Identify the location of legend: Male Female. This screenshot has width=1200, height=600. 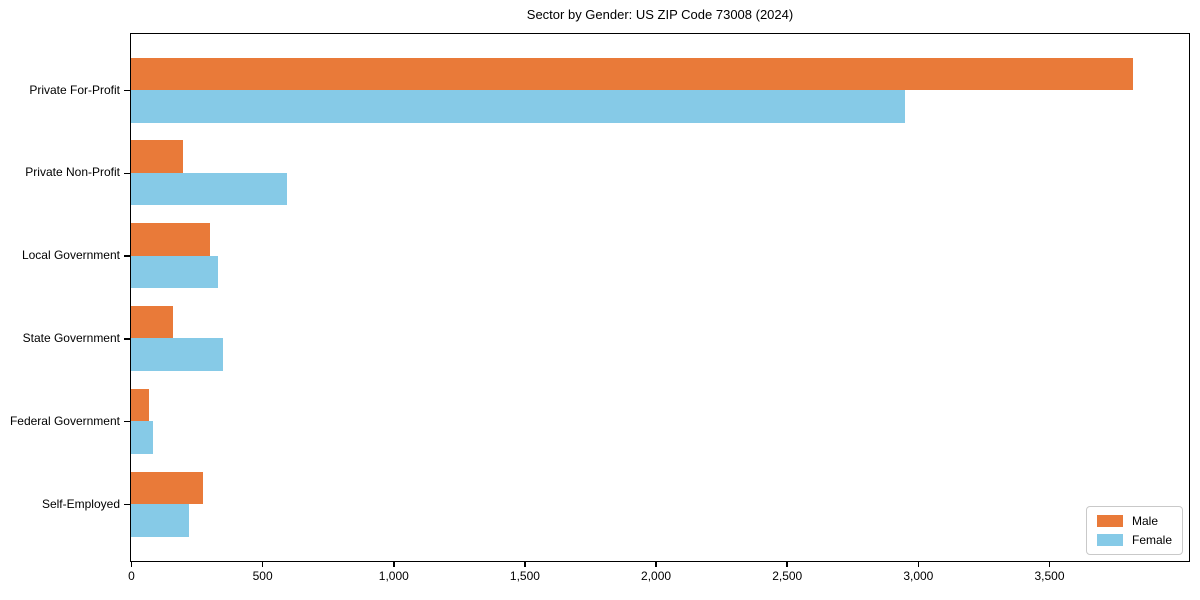
(1134, 530).